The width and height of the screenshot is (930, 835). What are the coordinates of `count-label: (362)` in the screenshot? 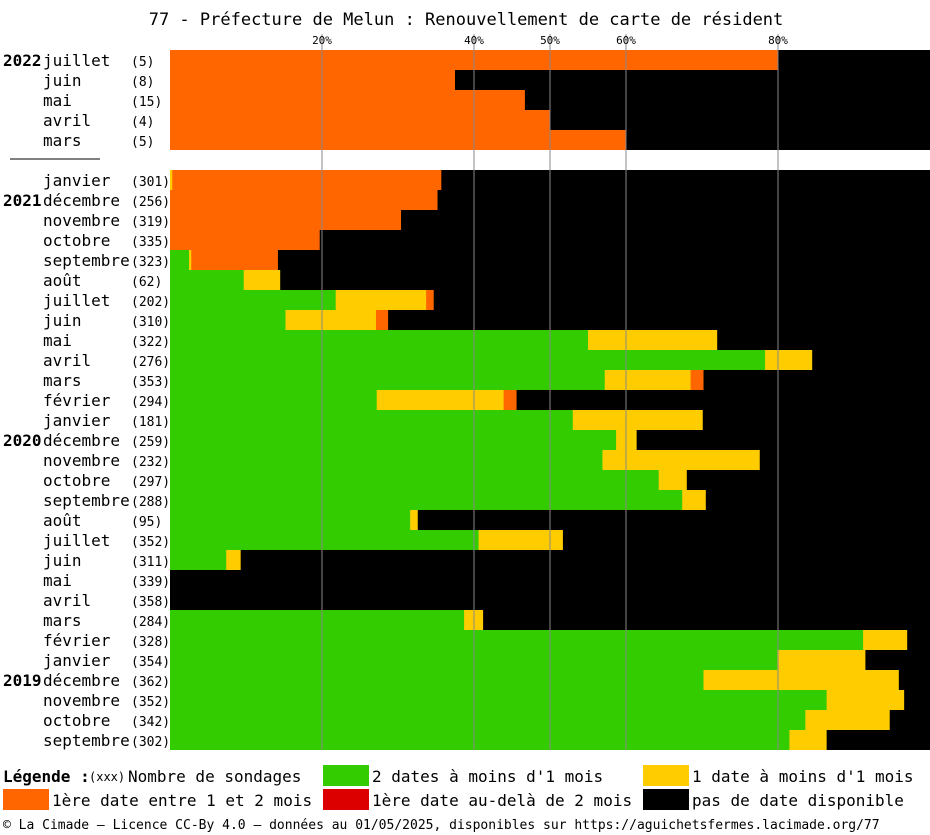 It's located at (150, 682).